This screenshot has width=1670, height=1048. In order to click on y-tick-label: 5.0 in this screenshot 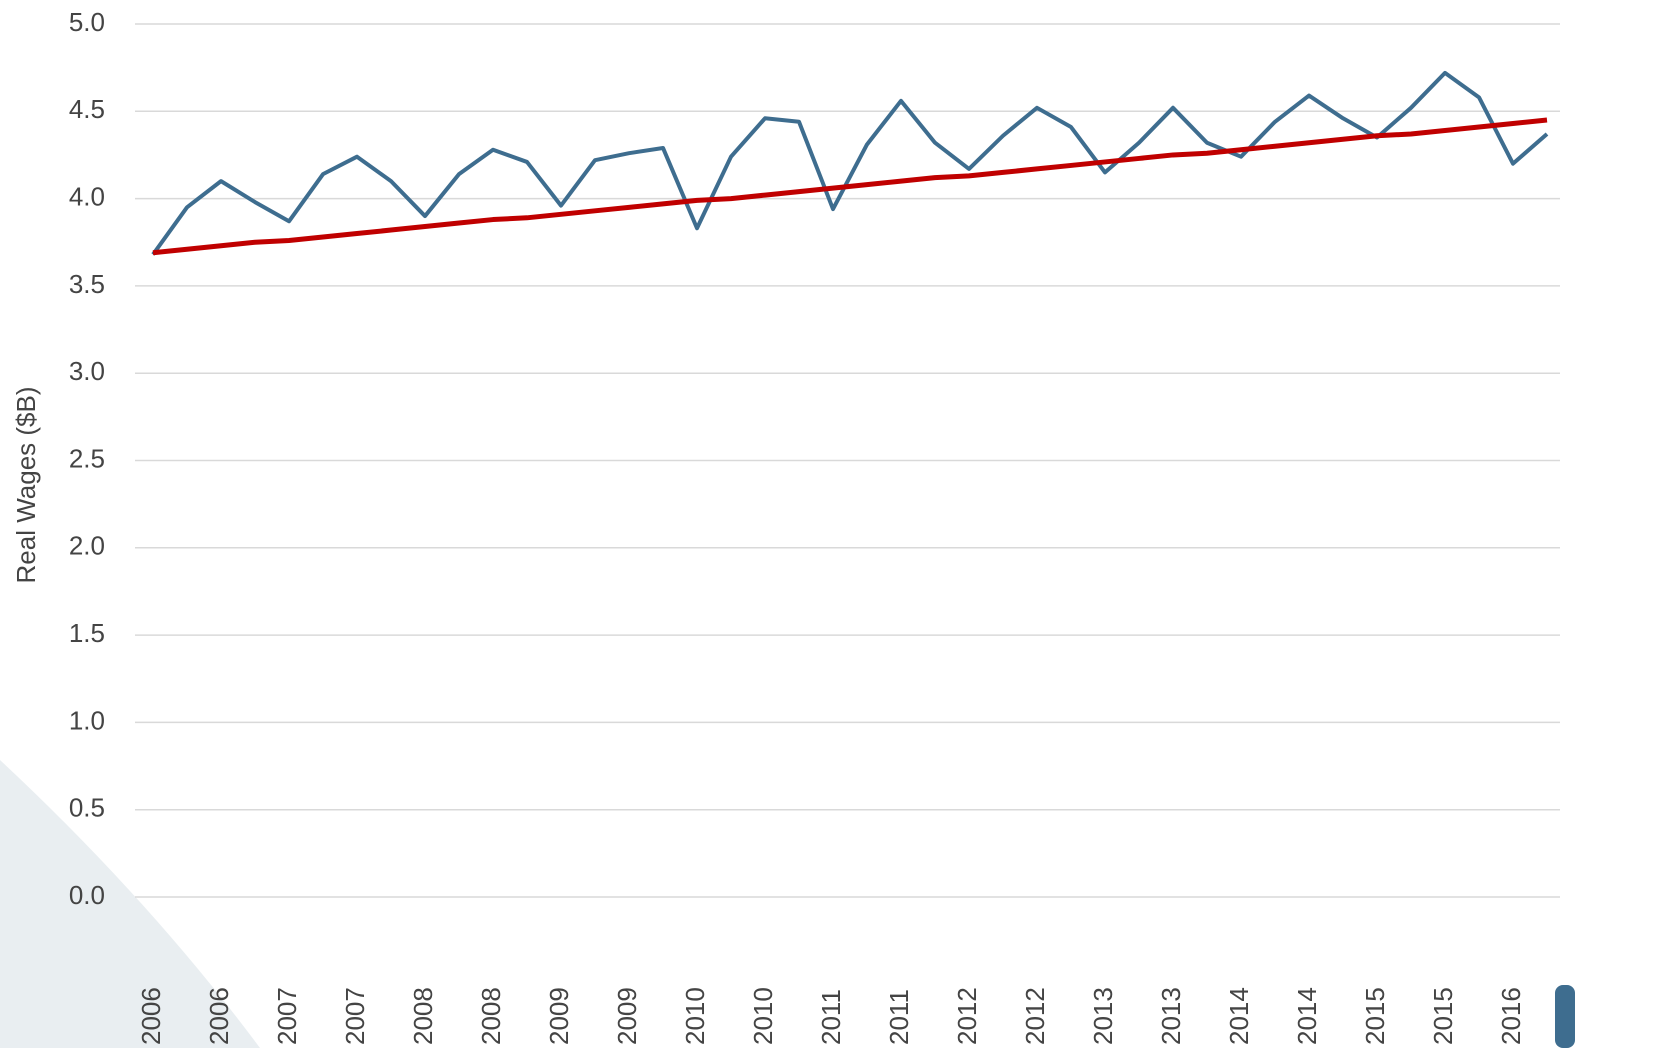, I will do `click(87, 22)`.